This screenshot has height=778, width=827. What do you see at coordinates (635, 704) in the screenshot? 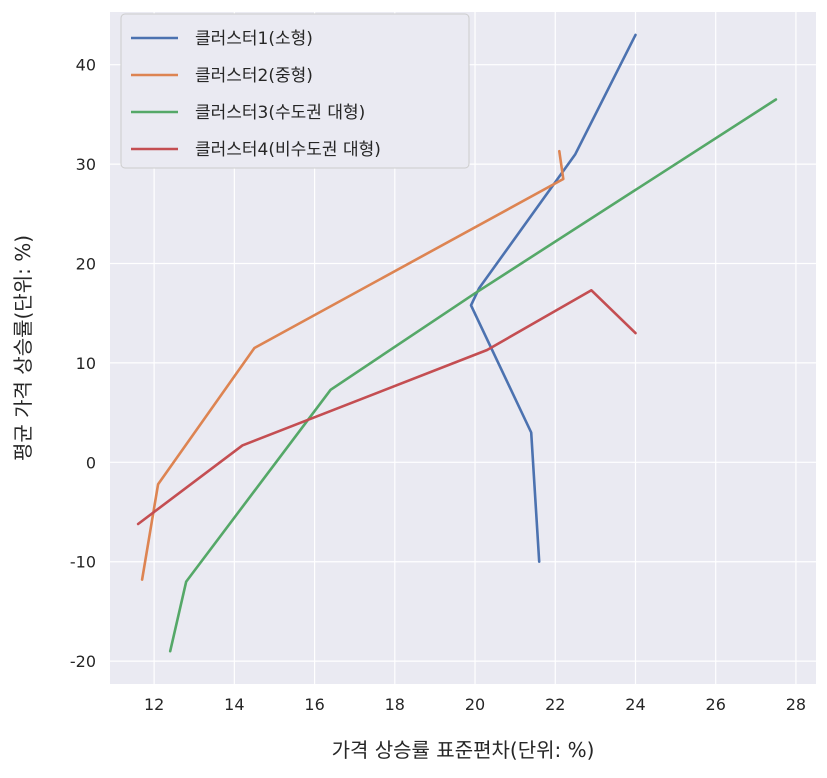
I see `x-tick-label: 24` at bounding box center [635, 704].